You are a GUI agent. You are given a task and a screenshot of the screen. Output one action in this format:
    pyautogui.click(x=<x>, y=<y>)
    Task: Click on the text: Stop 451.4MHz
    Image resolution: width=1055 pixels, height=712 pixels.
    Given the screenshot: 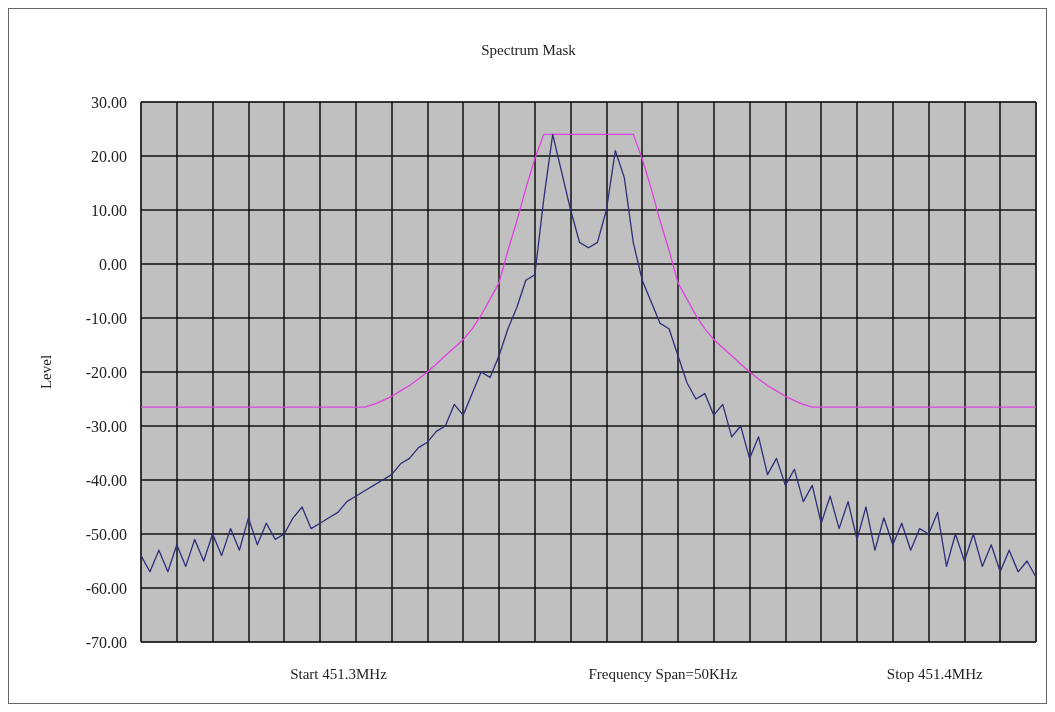 What is the action you would take?
    pyautogui.click(x=935, y=673)
    